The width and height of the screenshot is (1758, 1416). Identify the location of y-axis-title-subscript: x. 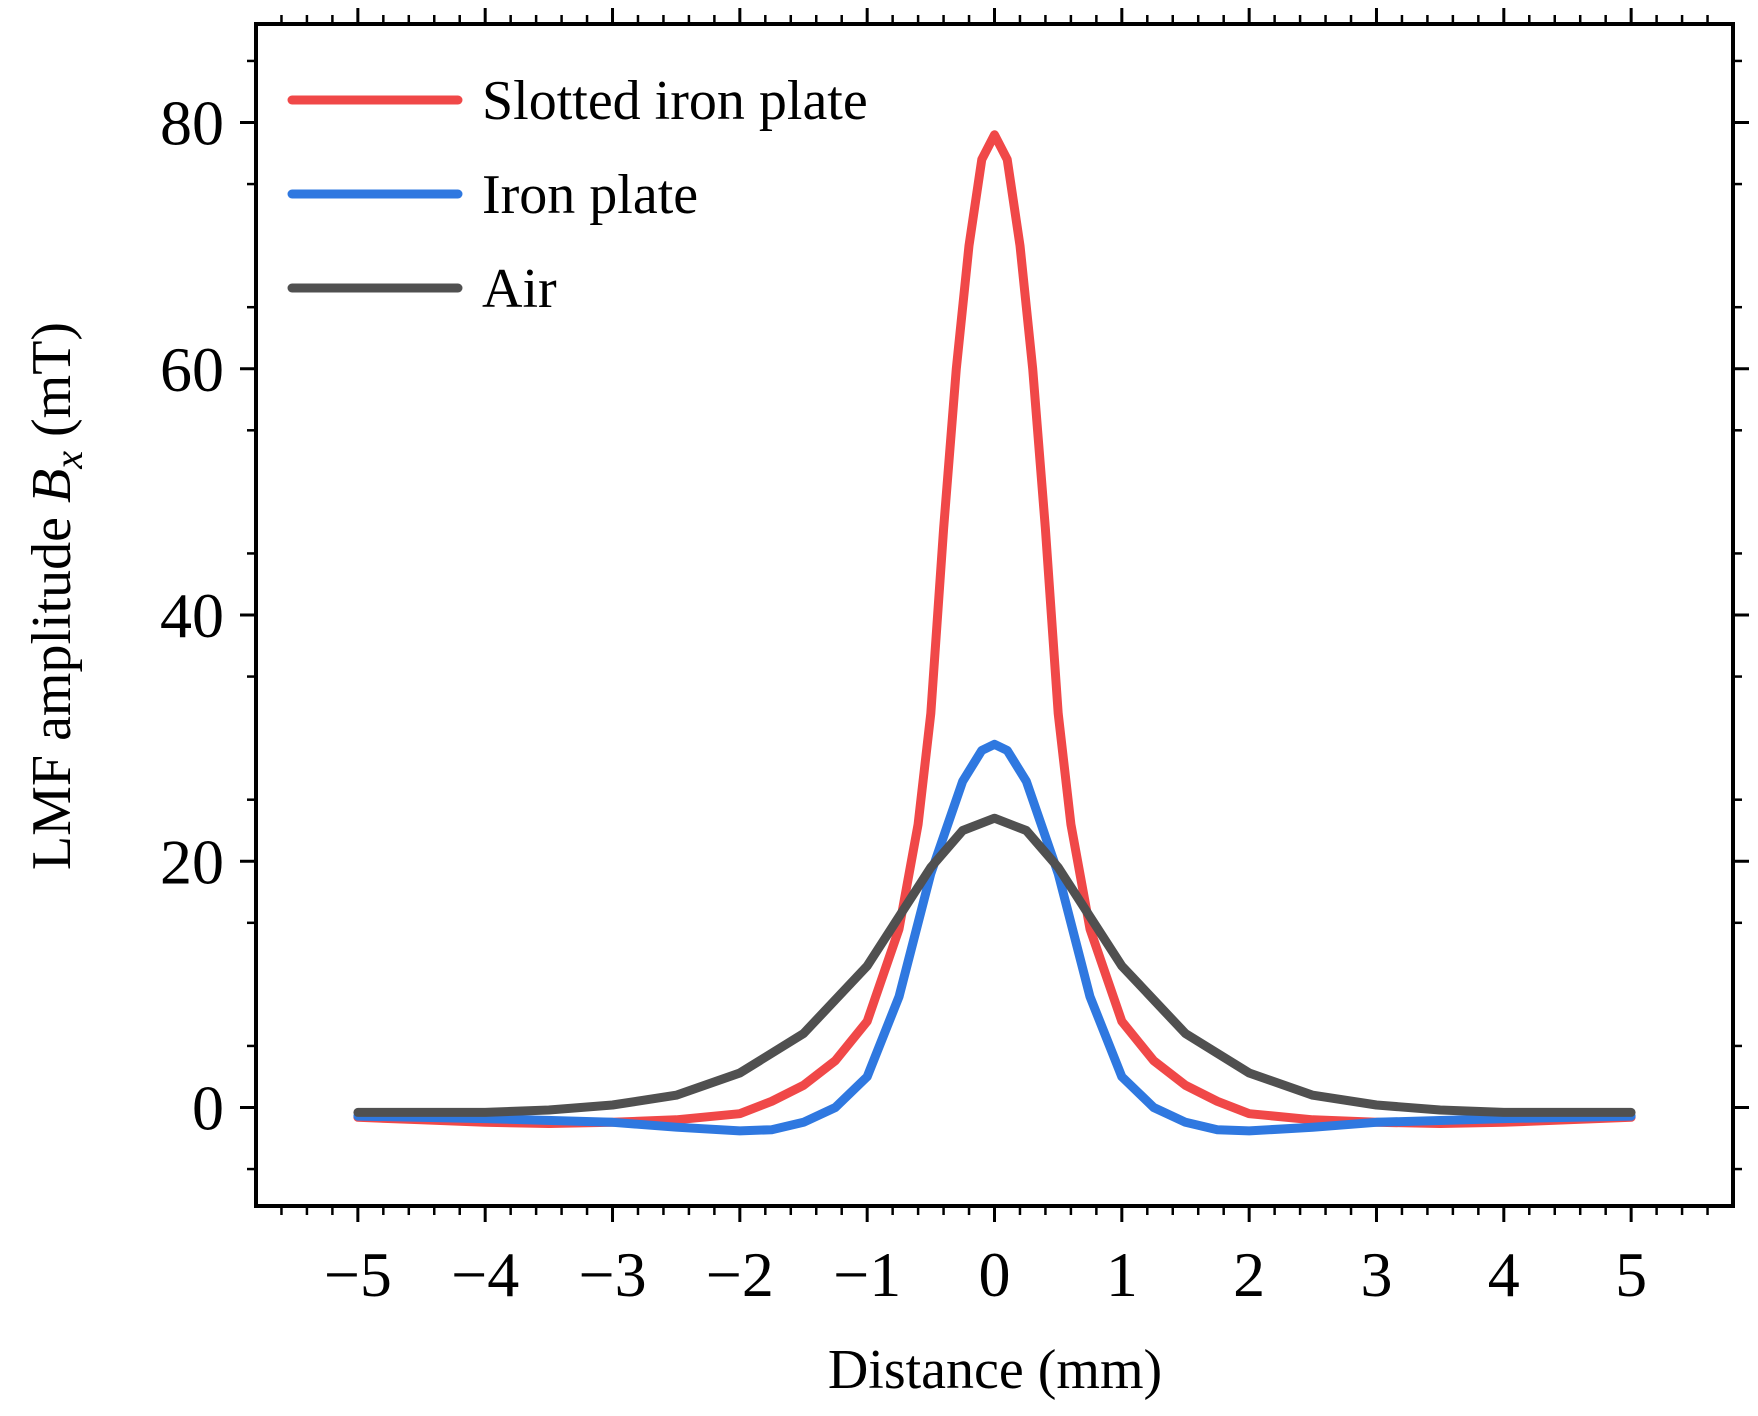
(68, 460).